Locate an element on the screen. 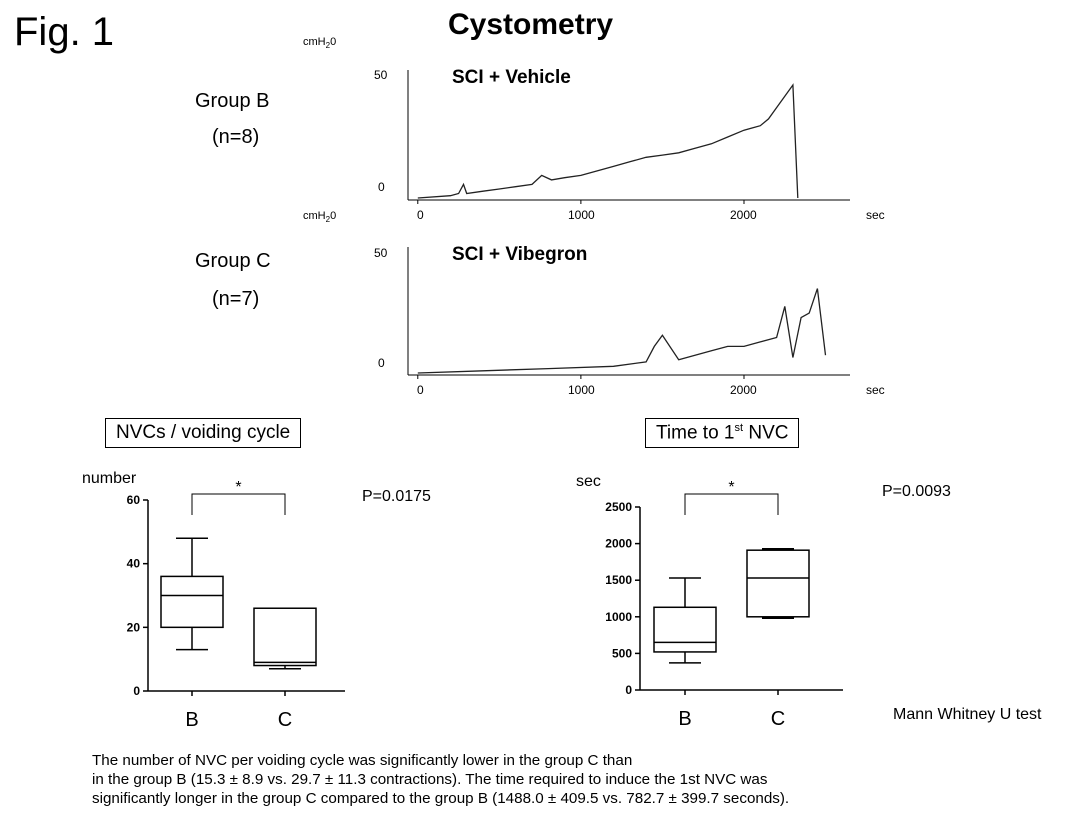 The image size is (1080, 827). main-title: Cystometry is located at coordinates (531, 24).